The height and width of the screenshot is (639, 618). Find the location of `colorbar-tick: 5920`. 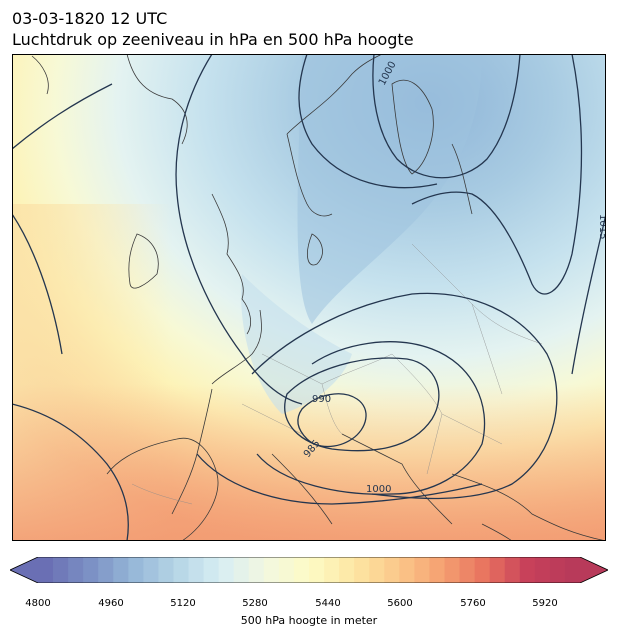

colorbar-tick: 5920 is located at coordinates (545, 603).